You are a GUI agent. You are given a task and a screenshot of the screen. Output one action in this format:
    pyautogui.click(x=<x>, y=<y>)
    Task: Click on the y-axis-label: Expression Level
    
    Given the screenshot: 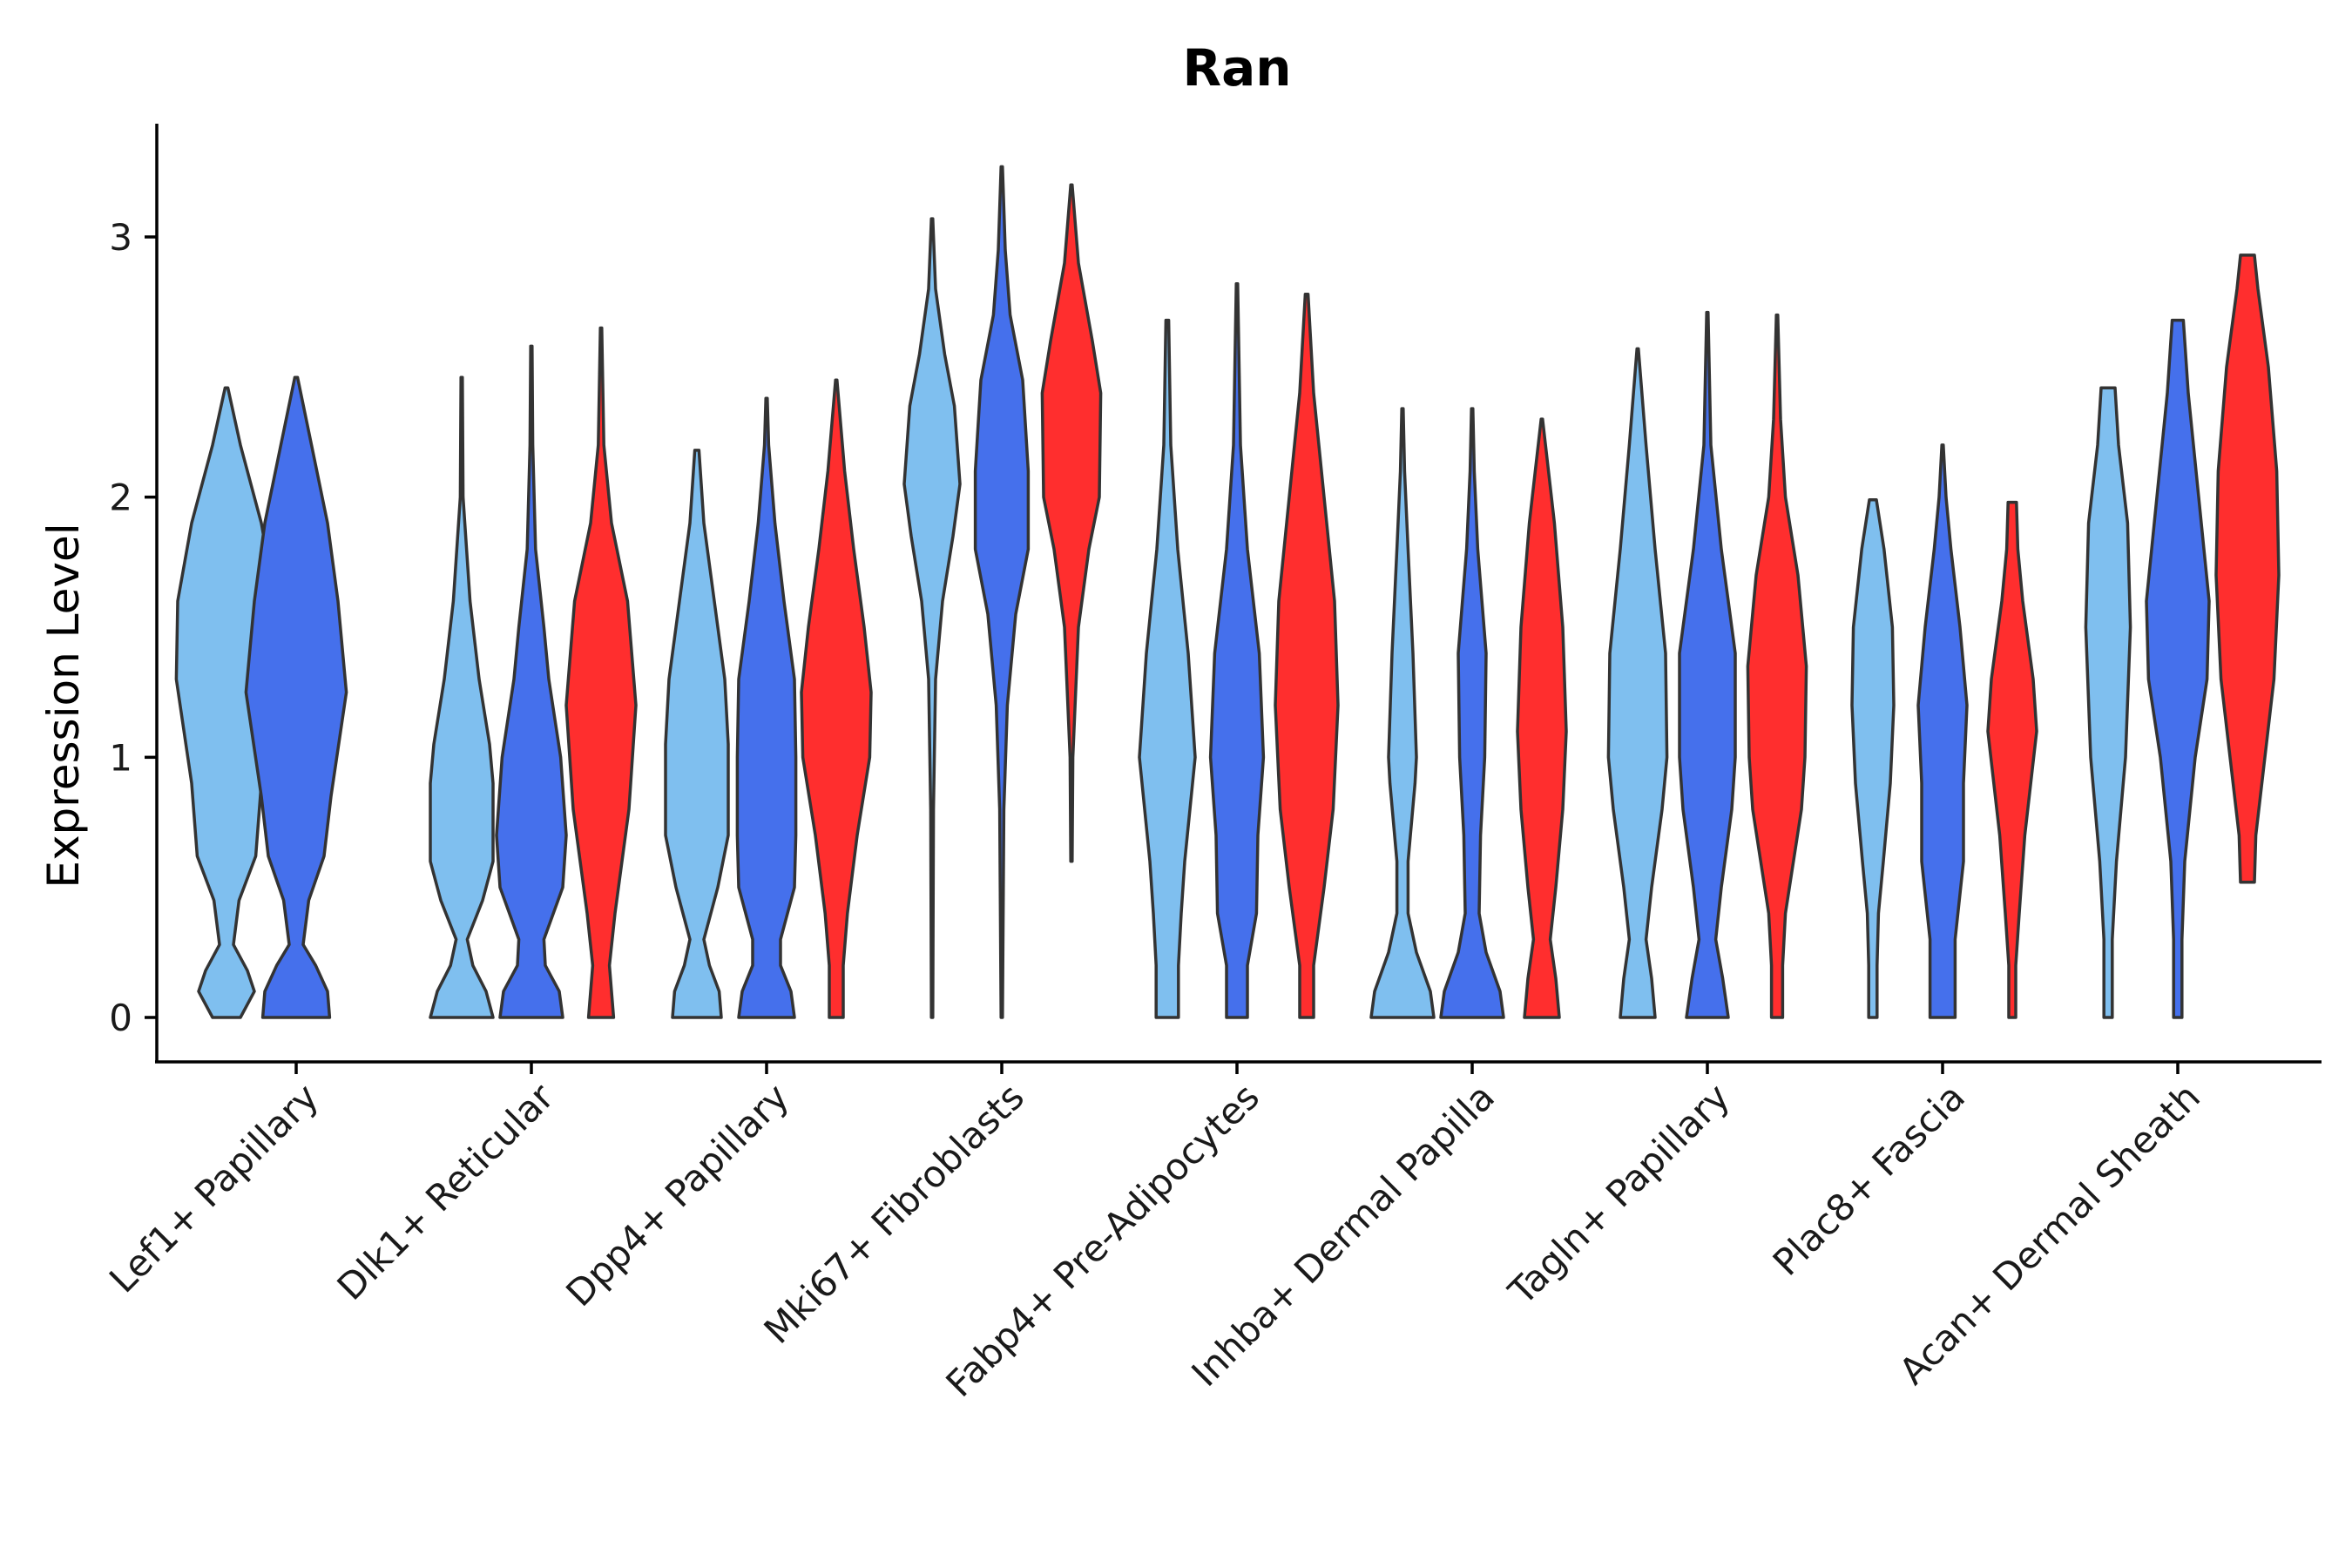 What is the action you would take?
    pyautogui.click(x=64, y=705)
    